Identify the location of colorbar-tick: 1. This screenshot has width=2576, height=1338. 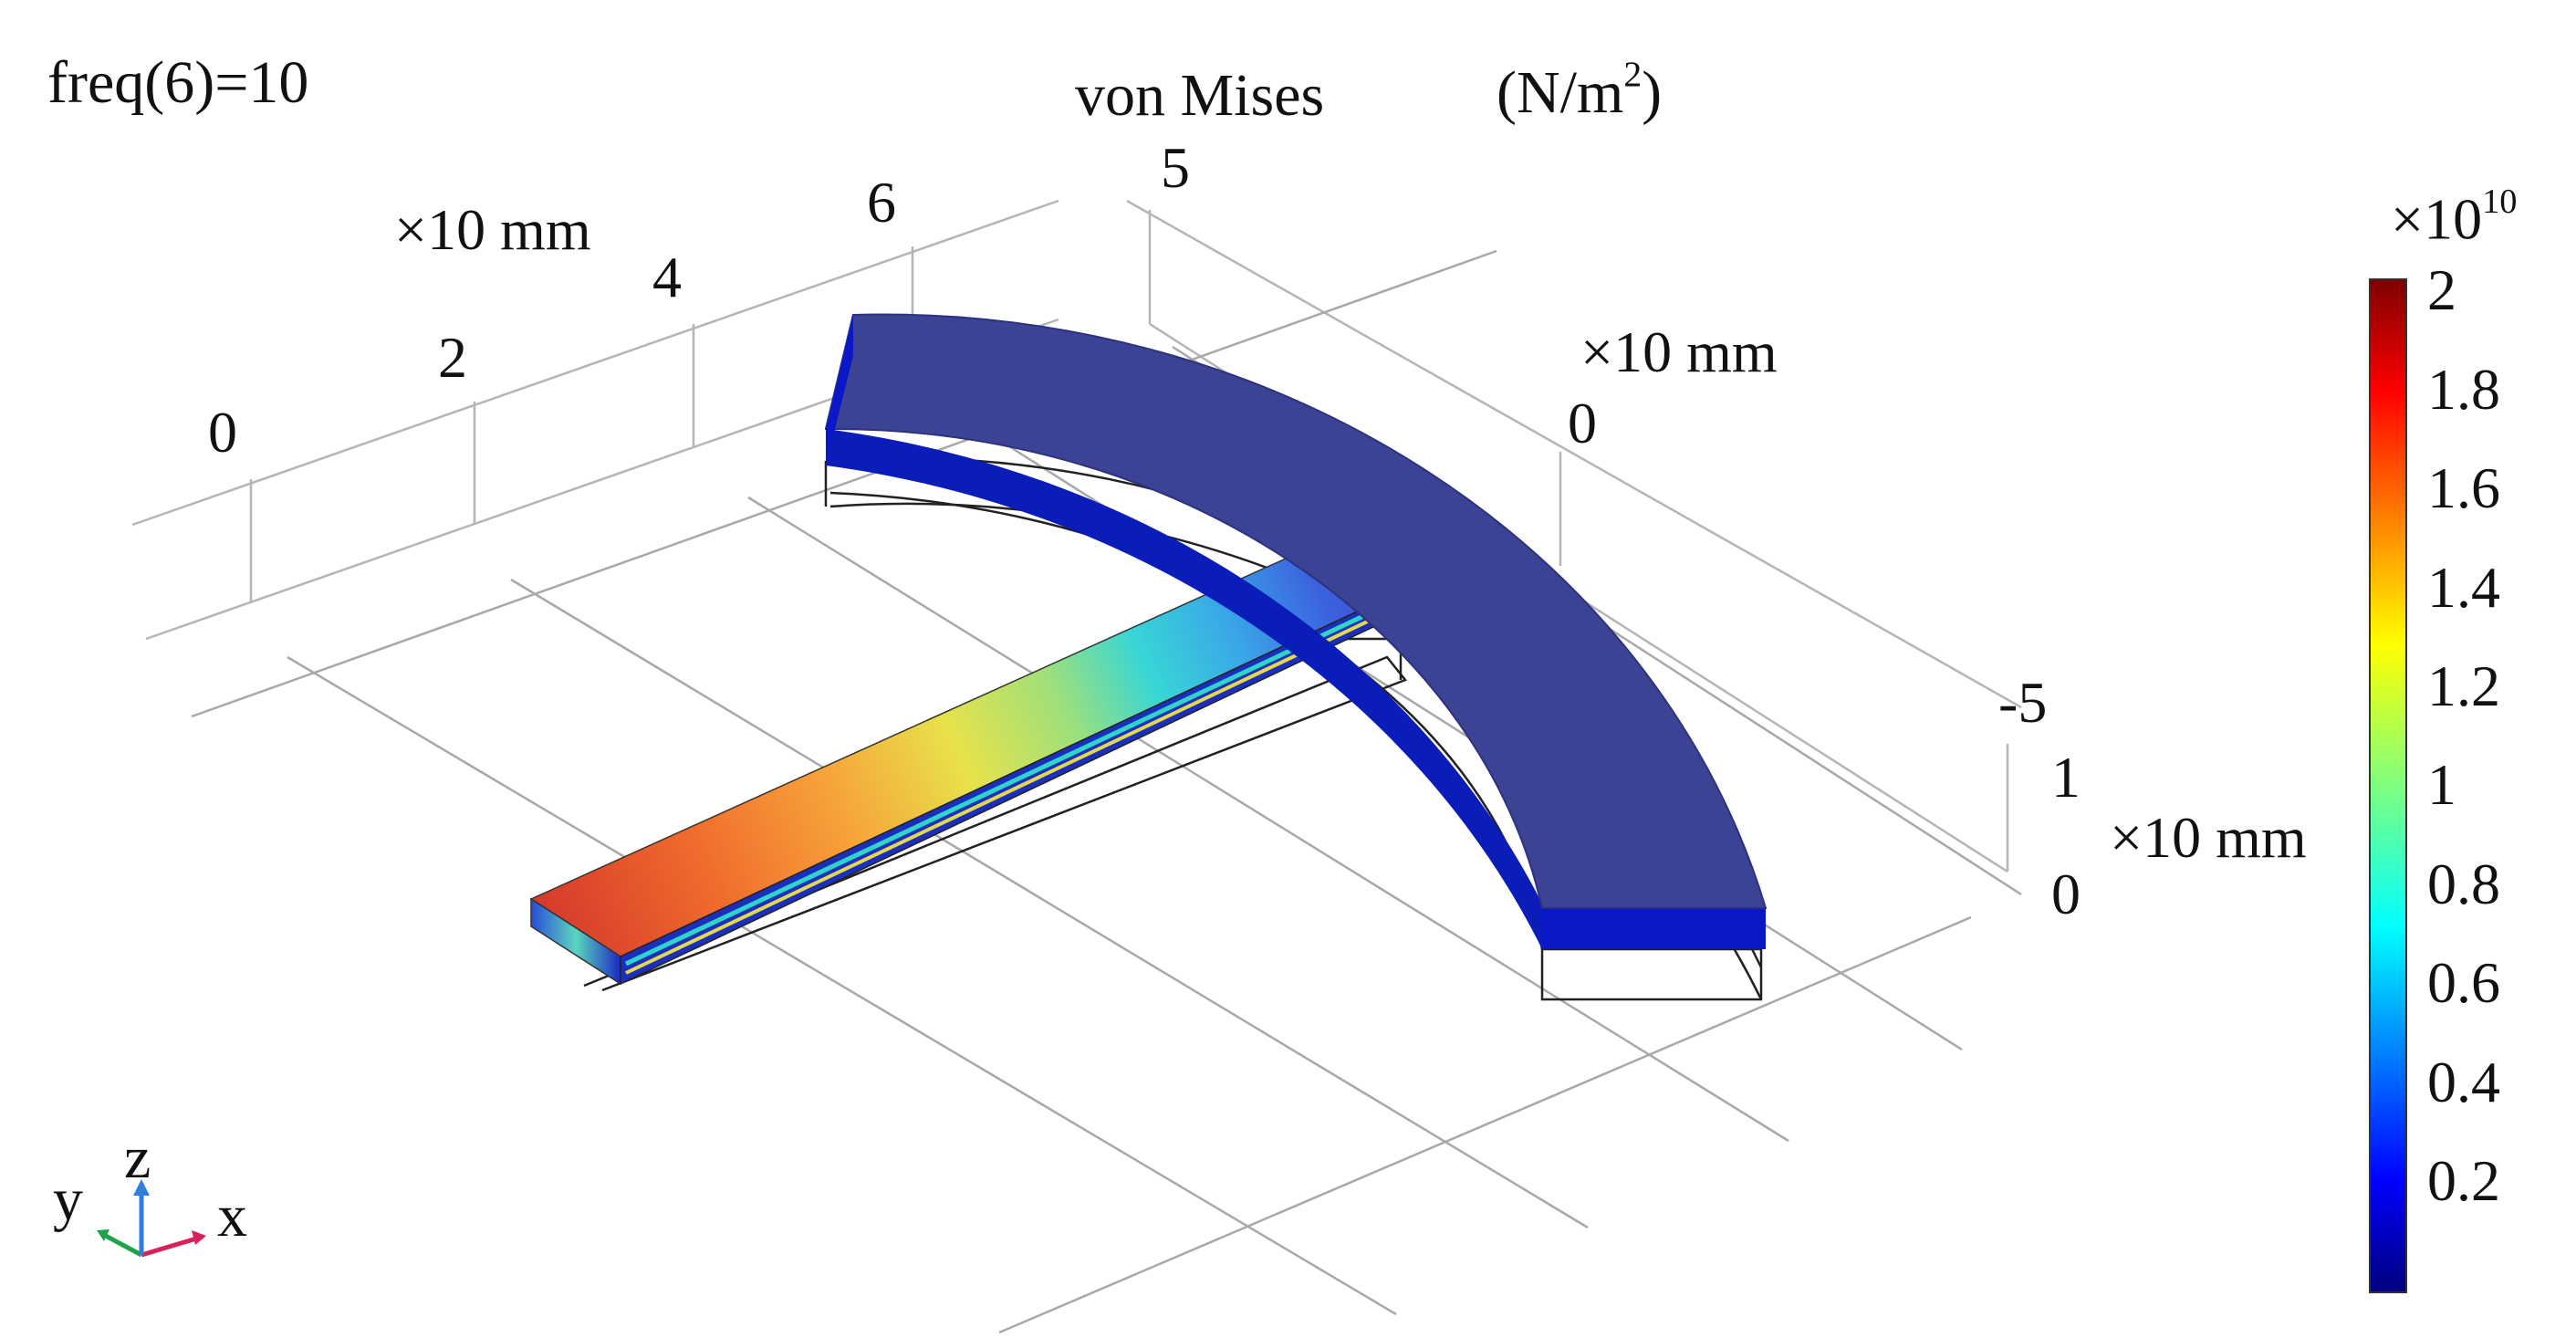
(2441, 784).